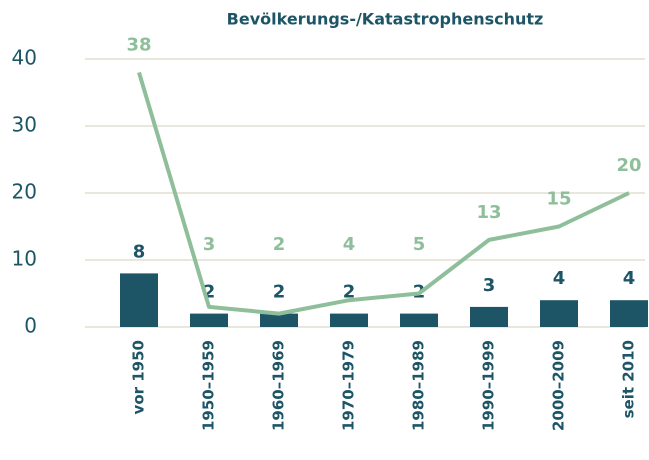 The width and height of the screenshot is (649, 460). Describe the element at coordinates (24, 125) in the screenshot. I see `y-tick-label: 30` at that location.